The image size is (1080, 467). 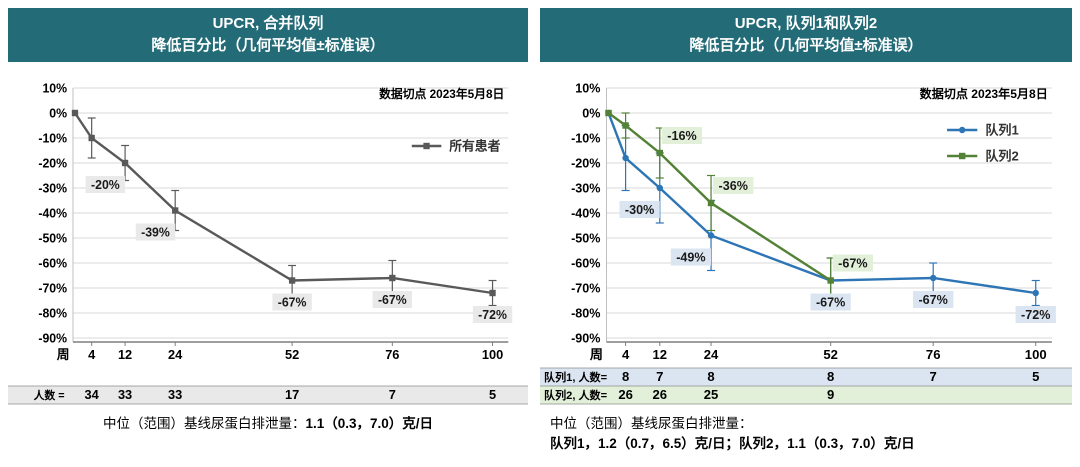 What do you see at coordinates (806, 23) in the screenshot?
I see `chart-title: UPCR, 队列1和队列2` at bounding box center [806, 23].